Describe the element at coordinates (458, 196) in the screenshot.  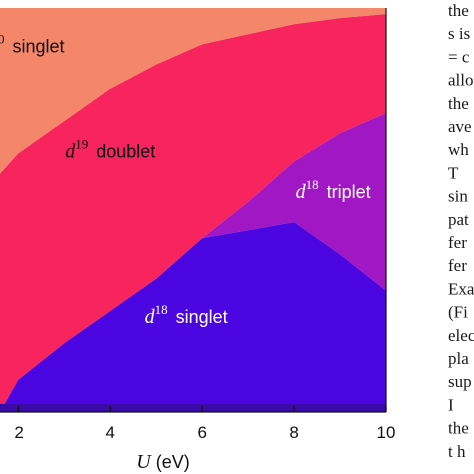
I see `side-text-line: sin` at that location.